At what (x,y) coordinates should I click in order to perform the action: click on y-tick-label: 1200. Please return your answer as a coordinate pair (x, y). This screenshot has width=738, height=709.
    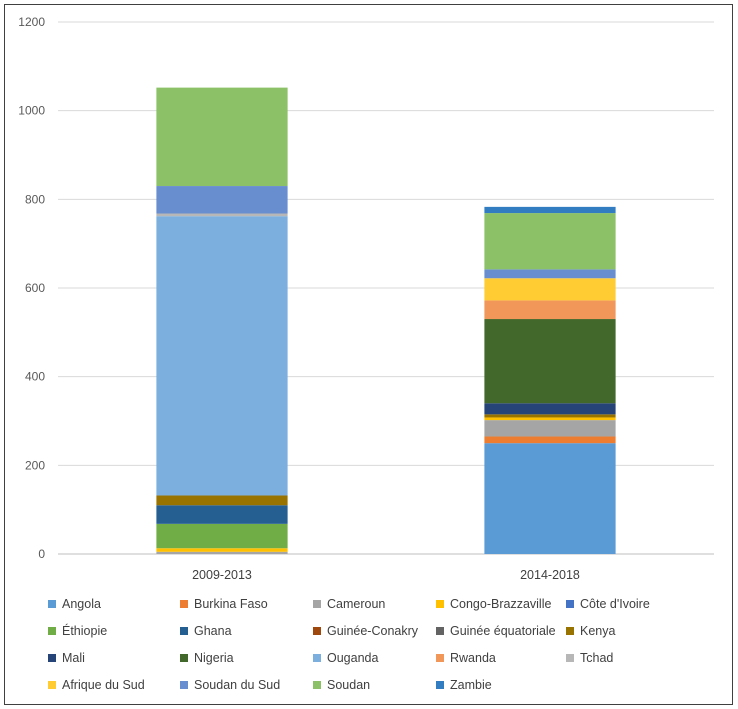
    Looking at the image, I should click on (31, 22).